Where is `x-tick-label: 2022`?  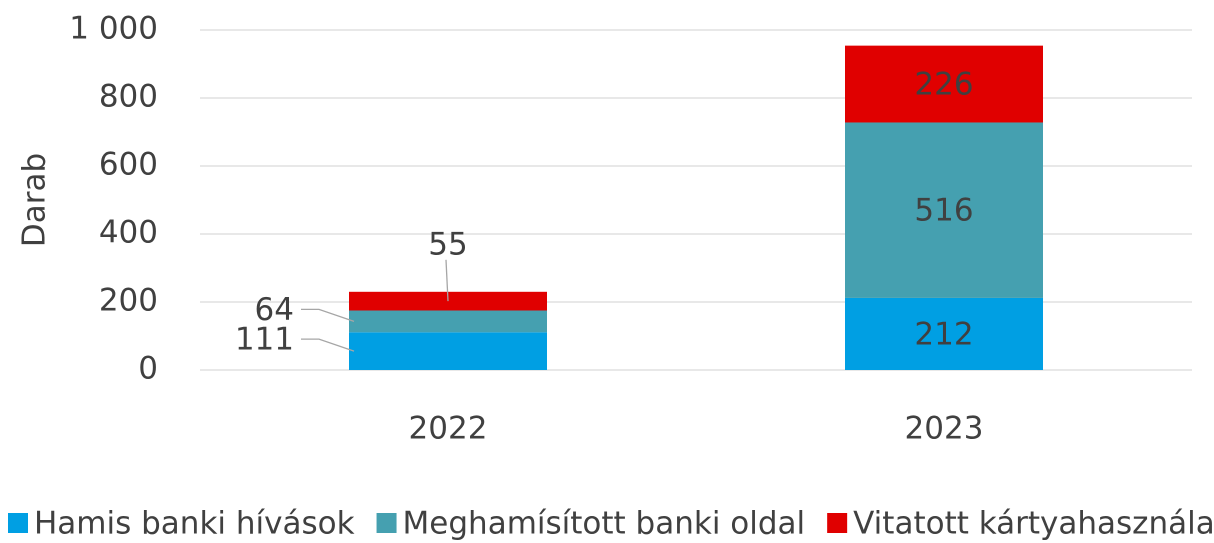
x-tick-label: 2022 is located at coordinates (448, 429).